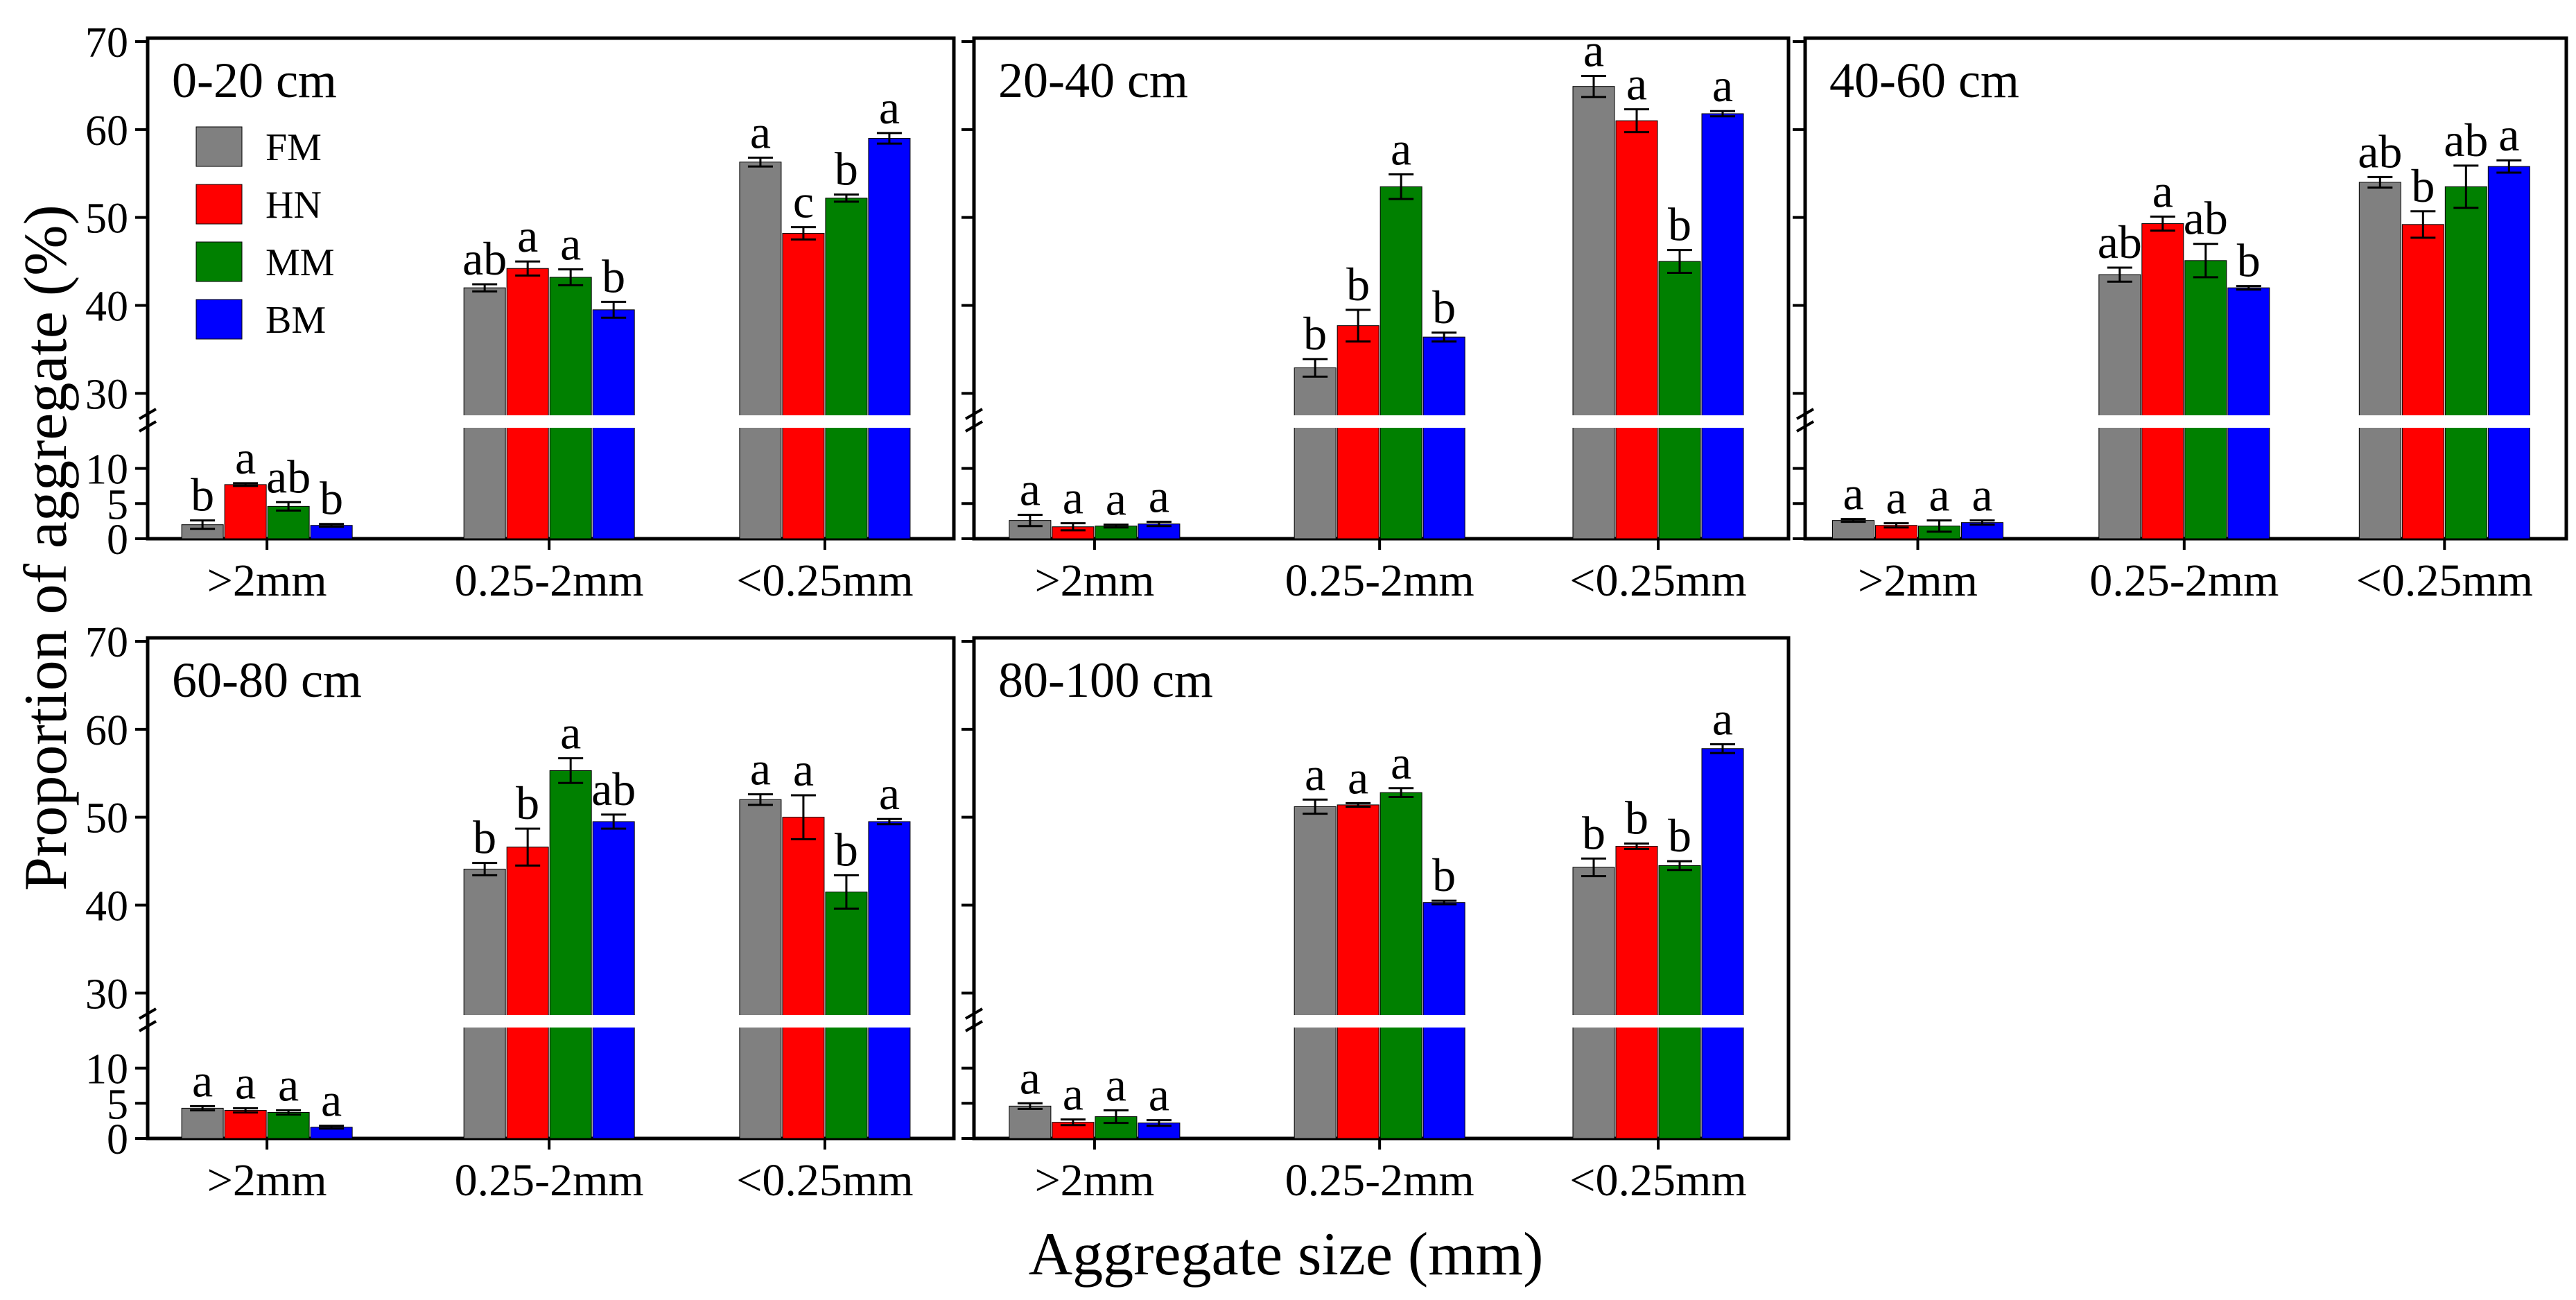  What do you see at coordinates (803, 201) in the screenshot?
I see `significance-letter: c` at bounding box center [803, 201].